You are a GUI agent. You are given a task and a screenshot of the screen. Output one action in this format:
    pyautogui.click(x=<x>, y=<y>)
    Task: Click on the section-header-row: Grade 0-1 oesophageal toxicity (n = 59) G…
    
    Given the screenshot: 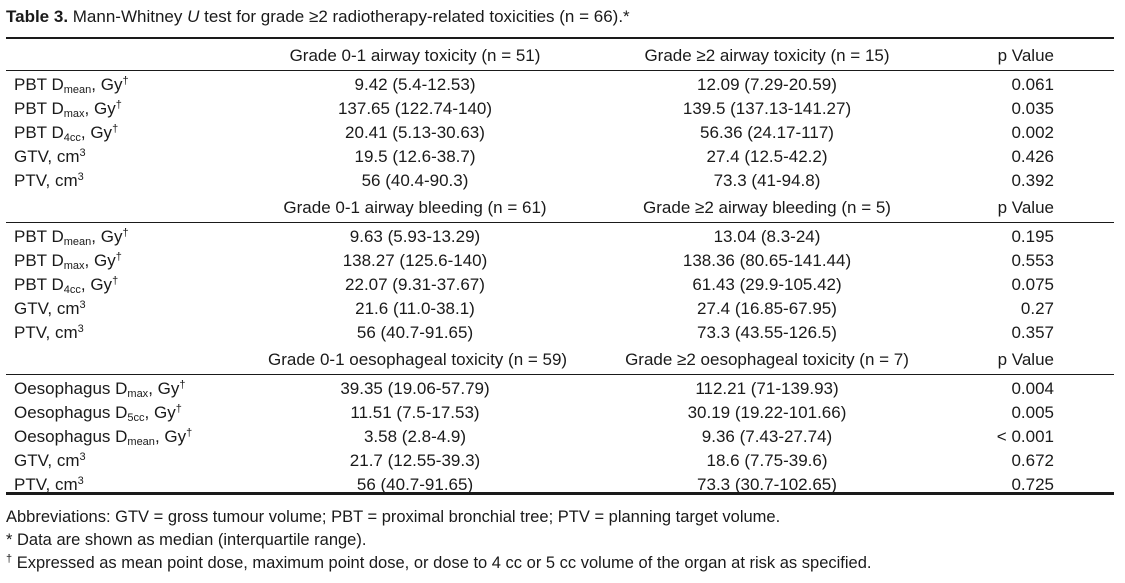 What is the action you would take?
    pyautogui.click(x=560, y=360)
    